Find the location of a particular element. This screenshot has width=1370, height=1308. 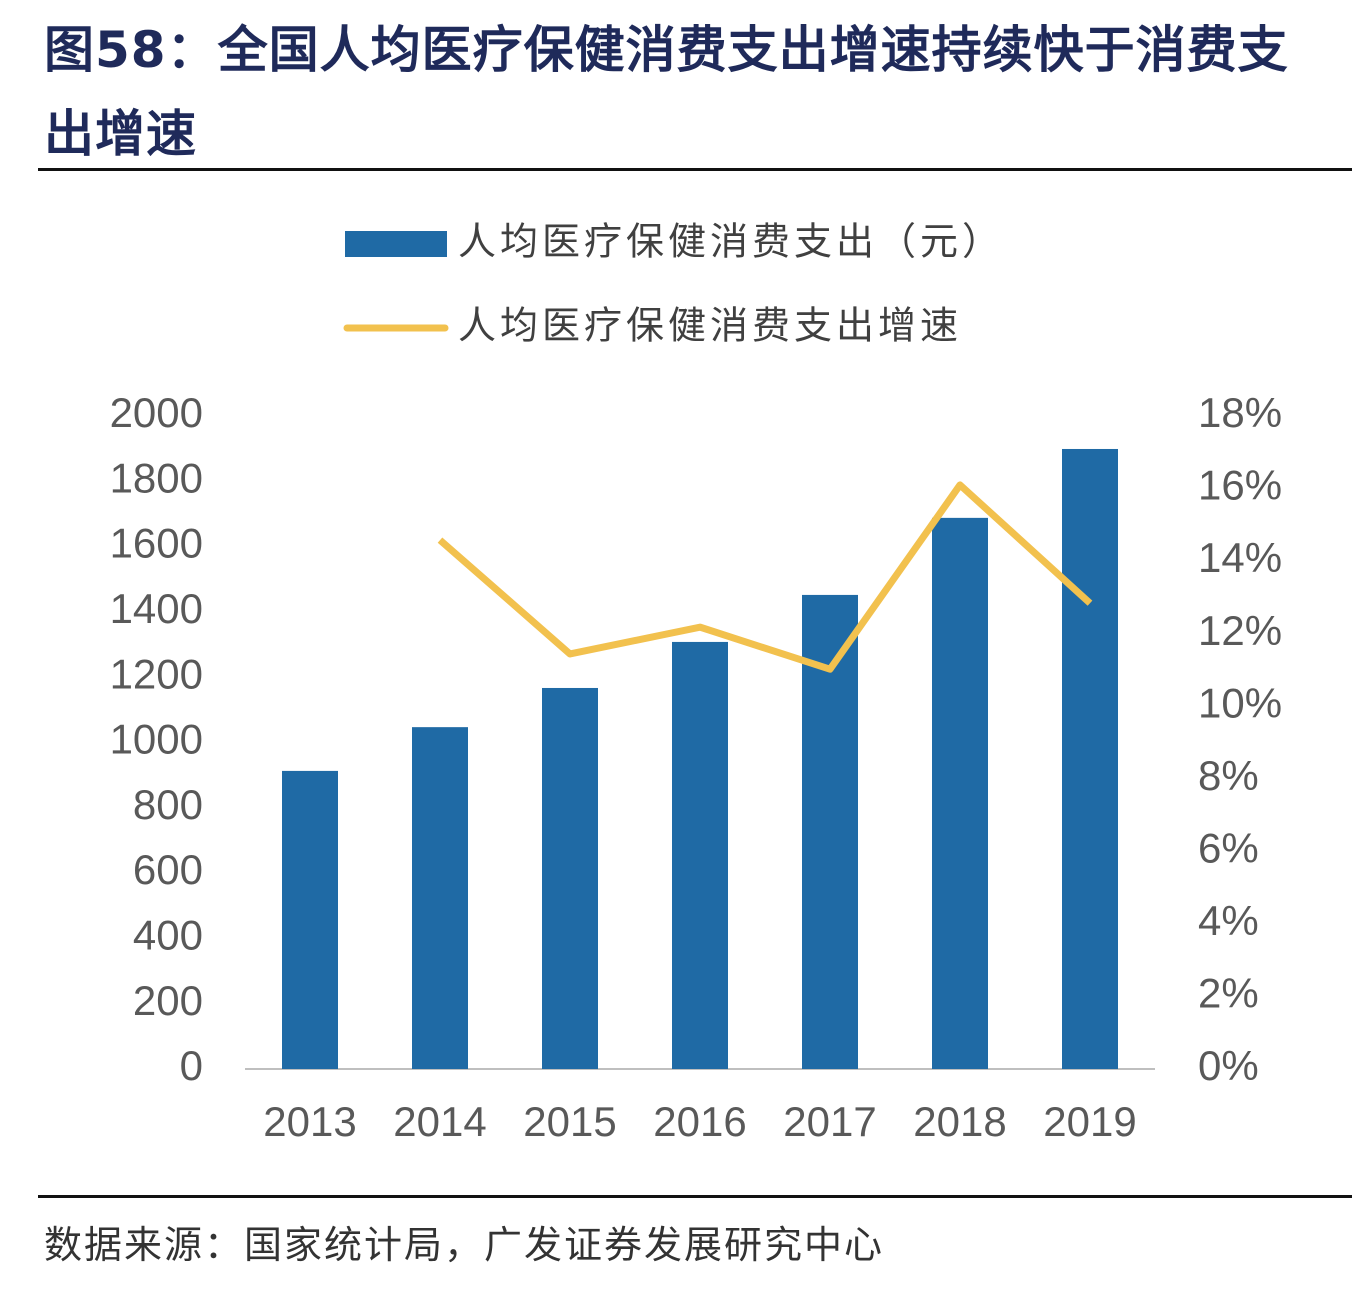

source-note: 数据来源：国家统计局，广发证券发展研究中心 is located at coordinates (464, 1245).